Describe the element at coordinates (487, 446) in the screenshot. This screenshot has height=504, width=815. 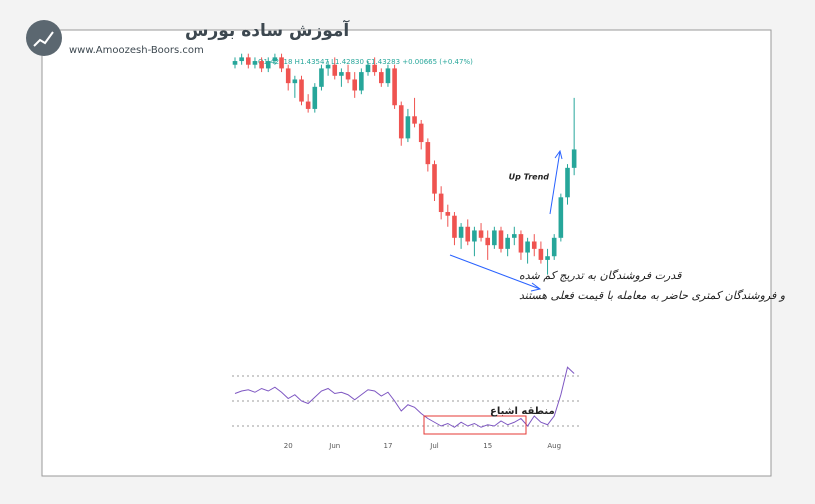
I see `x-tick-label: 15` at that location.